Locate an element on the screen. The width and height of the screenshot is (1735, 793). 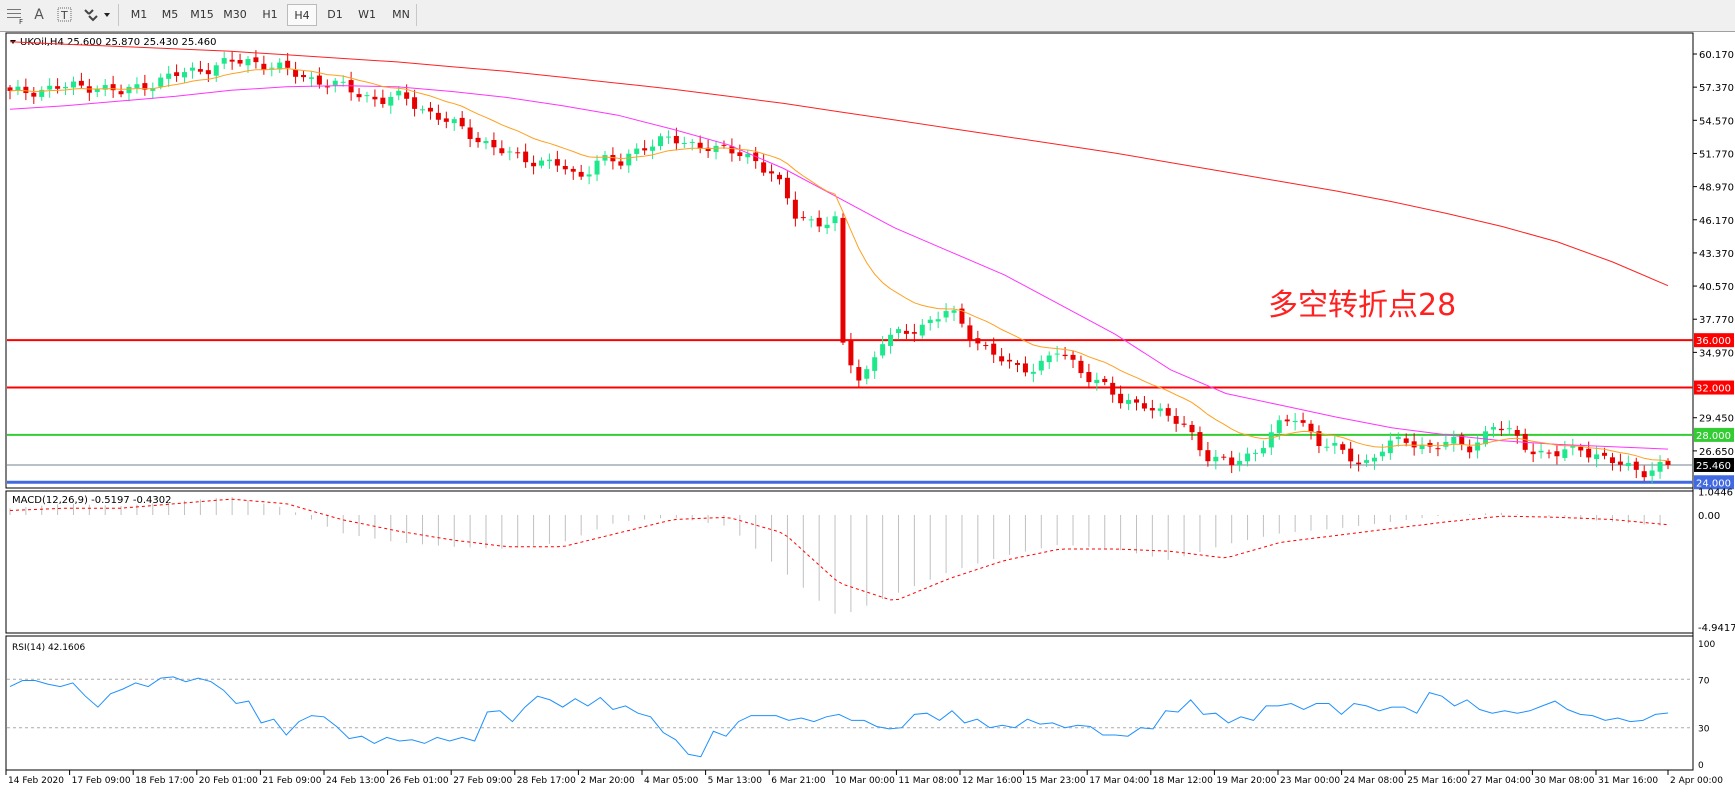
timeframe-mn-button: MN is located at coordinates (401, 14).